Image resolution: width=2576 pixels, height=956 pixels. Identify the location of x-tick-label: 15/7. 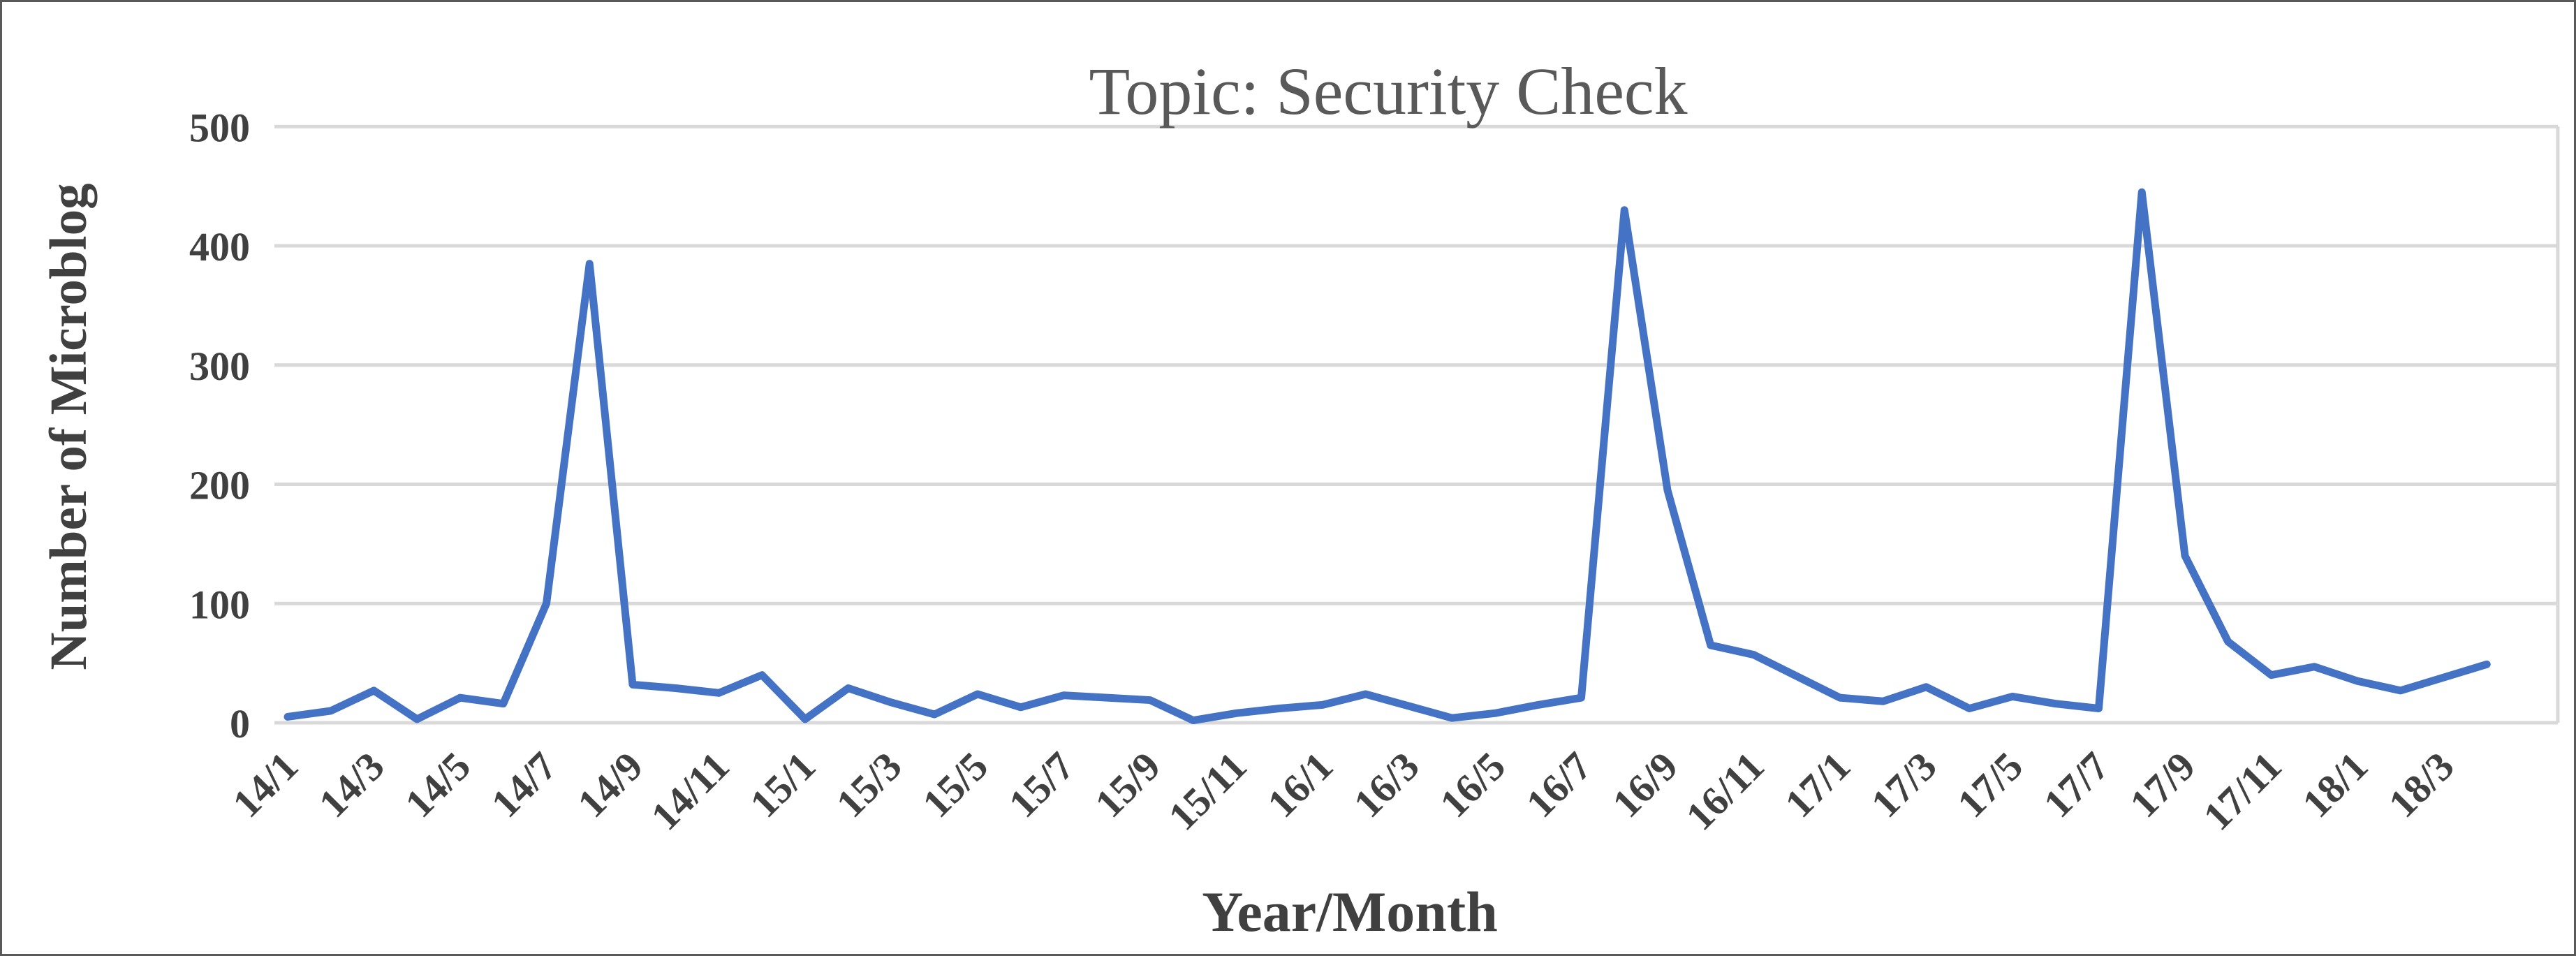
(1041, 784).